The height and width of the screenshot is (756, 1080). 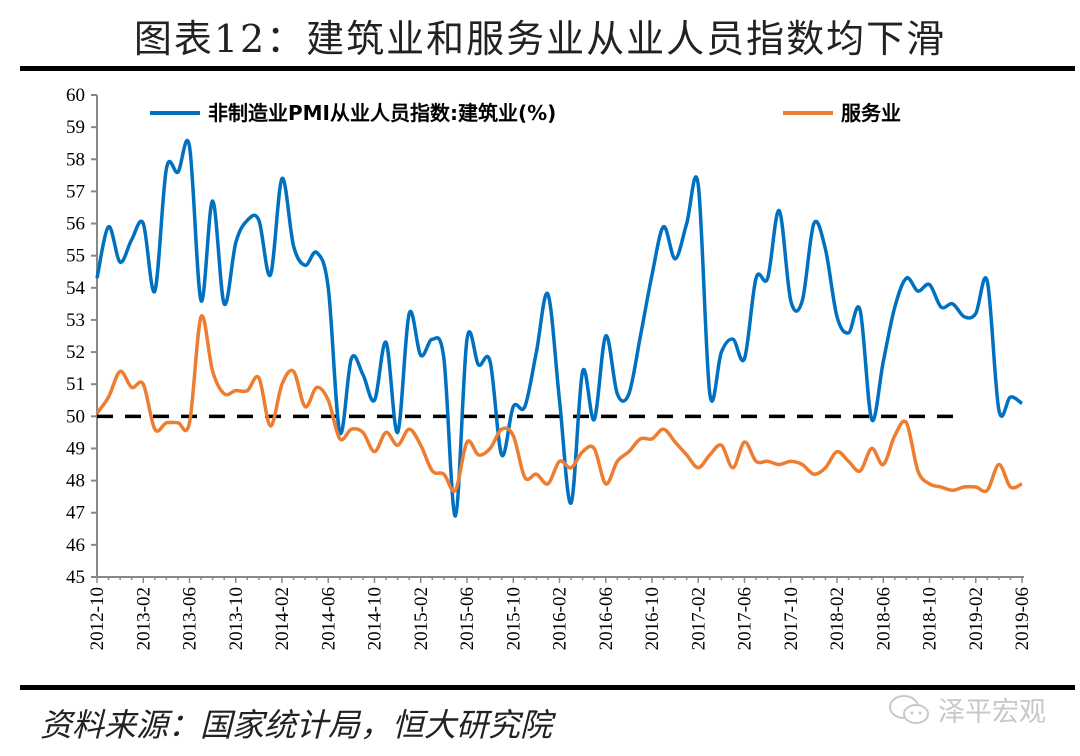 What do you see at coordinates (143, 618) in the screenshot?
I see `x-tick-label: 2013-02` at bounding box center [143, 618].